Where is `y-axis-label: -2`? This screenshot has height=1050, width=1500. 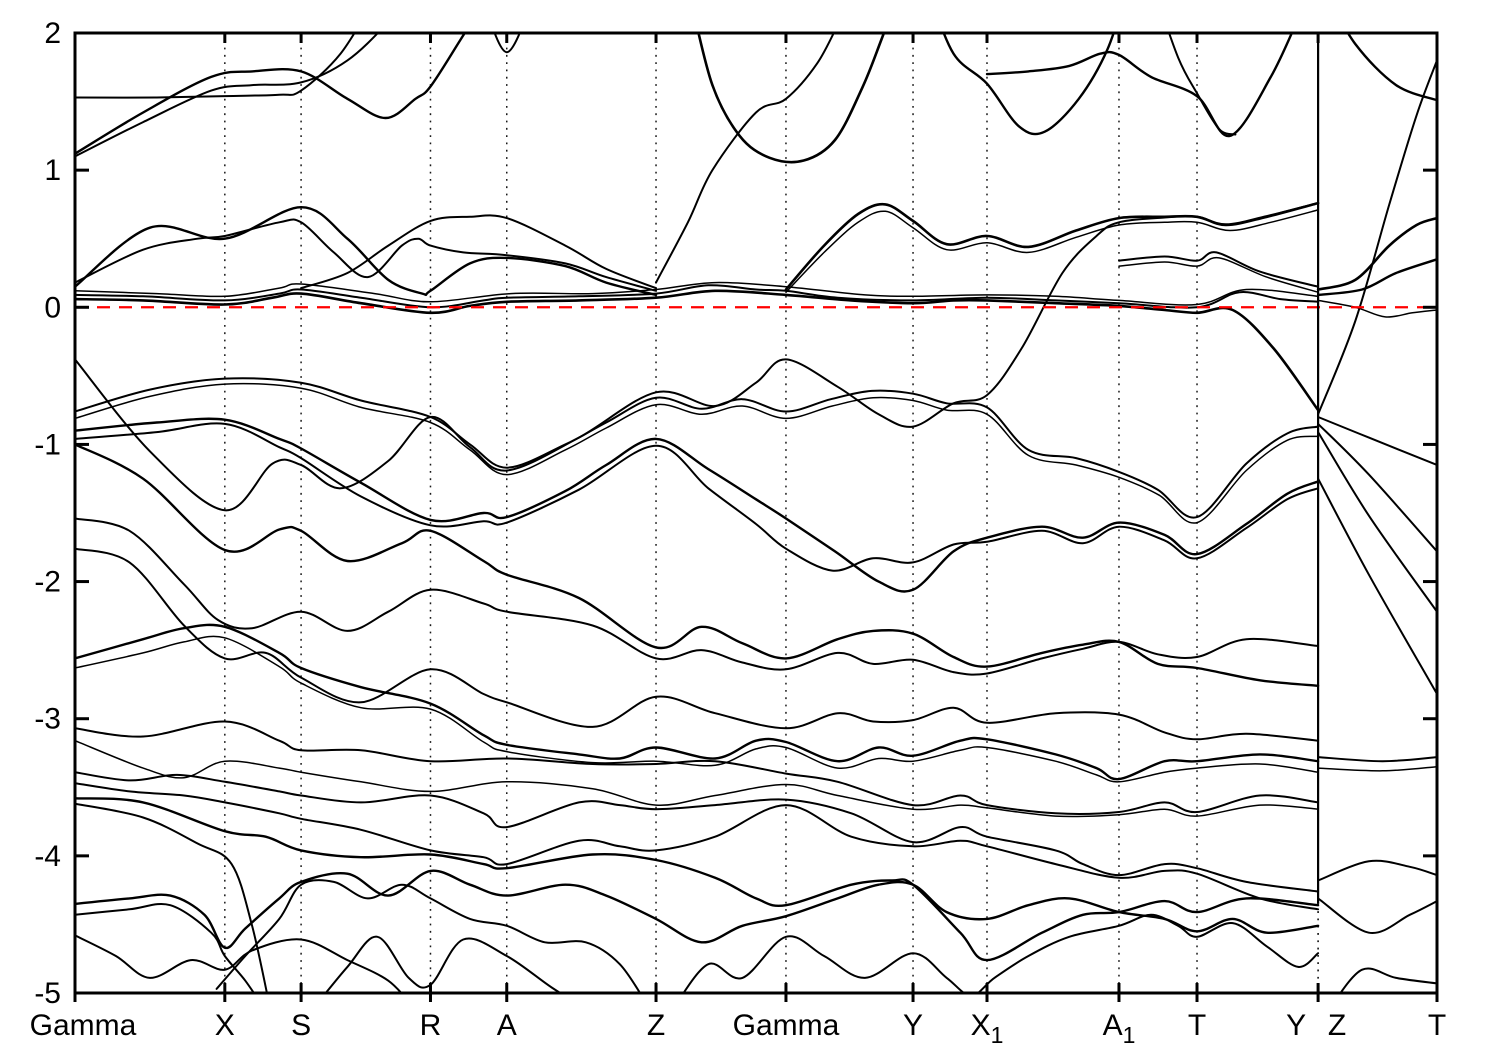
y-axis-label: -2 is located at coordinates (47, 582).